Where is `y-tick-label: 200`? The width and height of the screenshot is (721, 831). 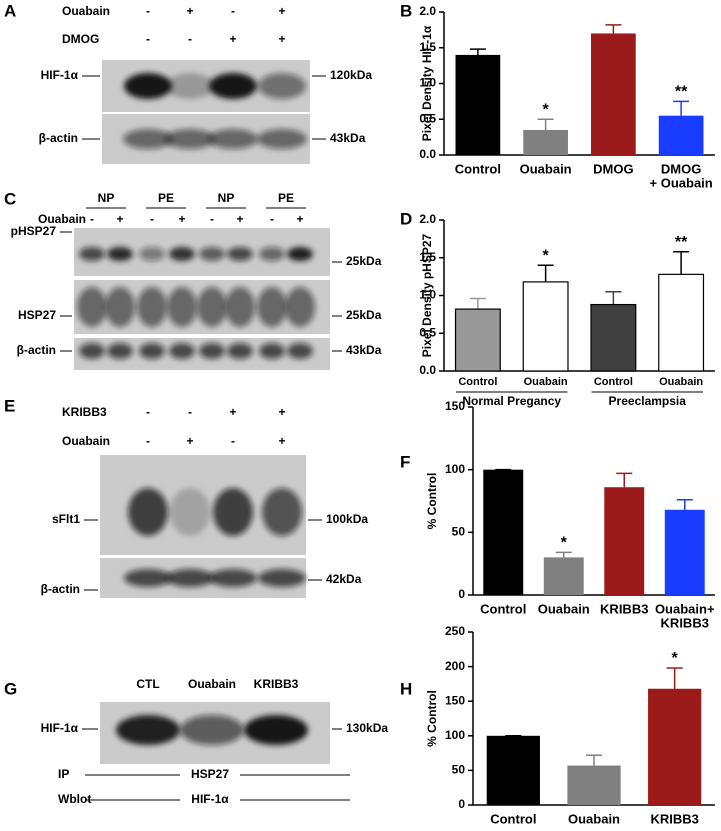 y-tick-label: 200 is located at coordinates (455, 666).